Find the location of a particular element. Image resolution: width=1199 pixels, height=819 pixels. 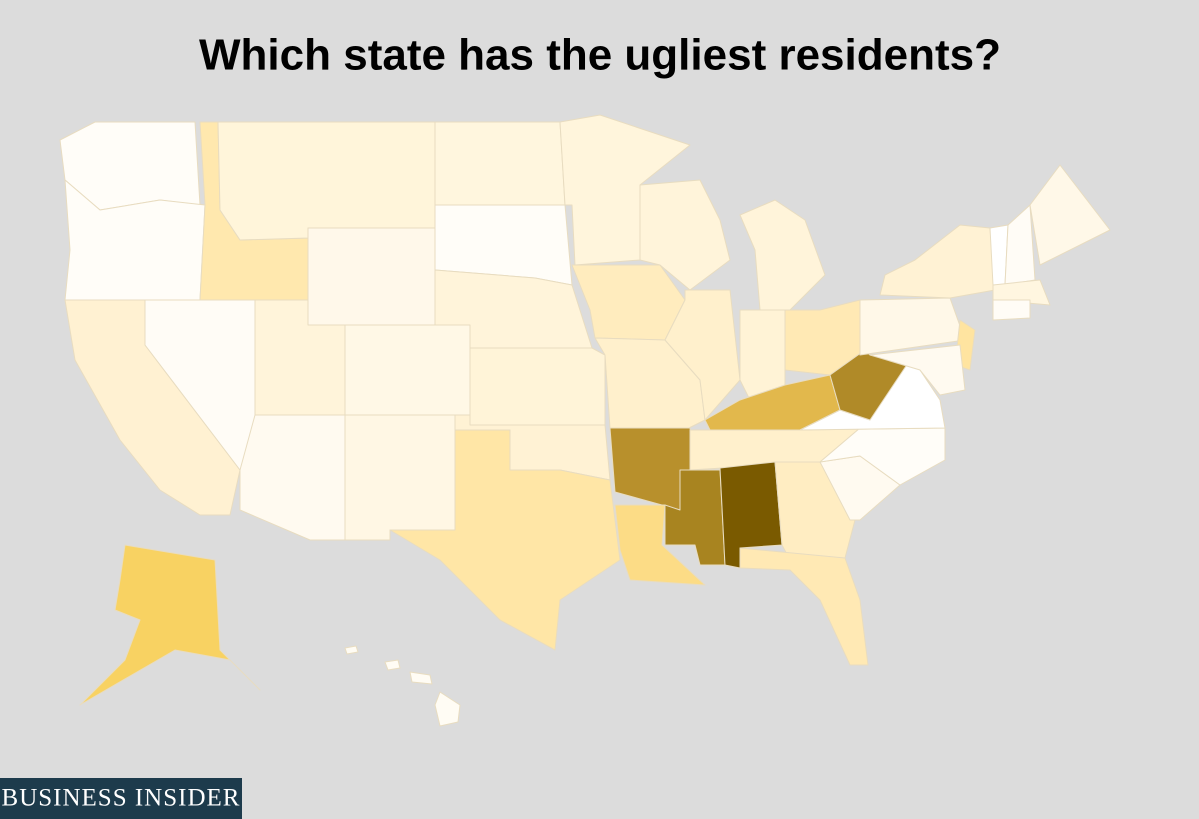

brand: BUSINESS INSIDER is located at coordinates (121, 798).